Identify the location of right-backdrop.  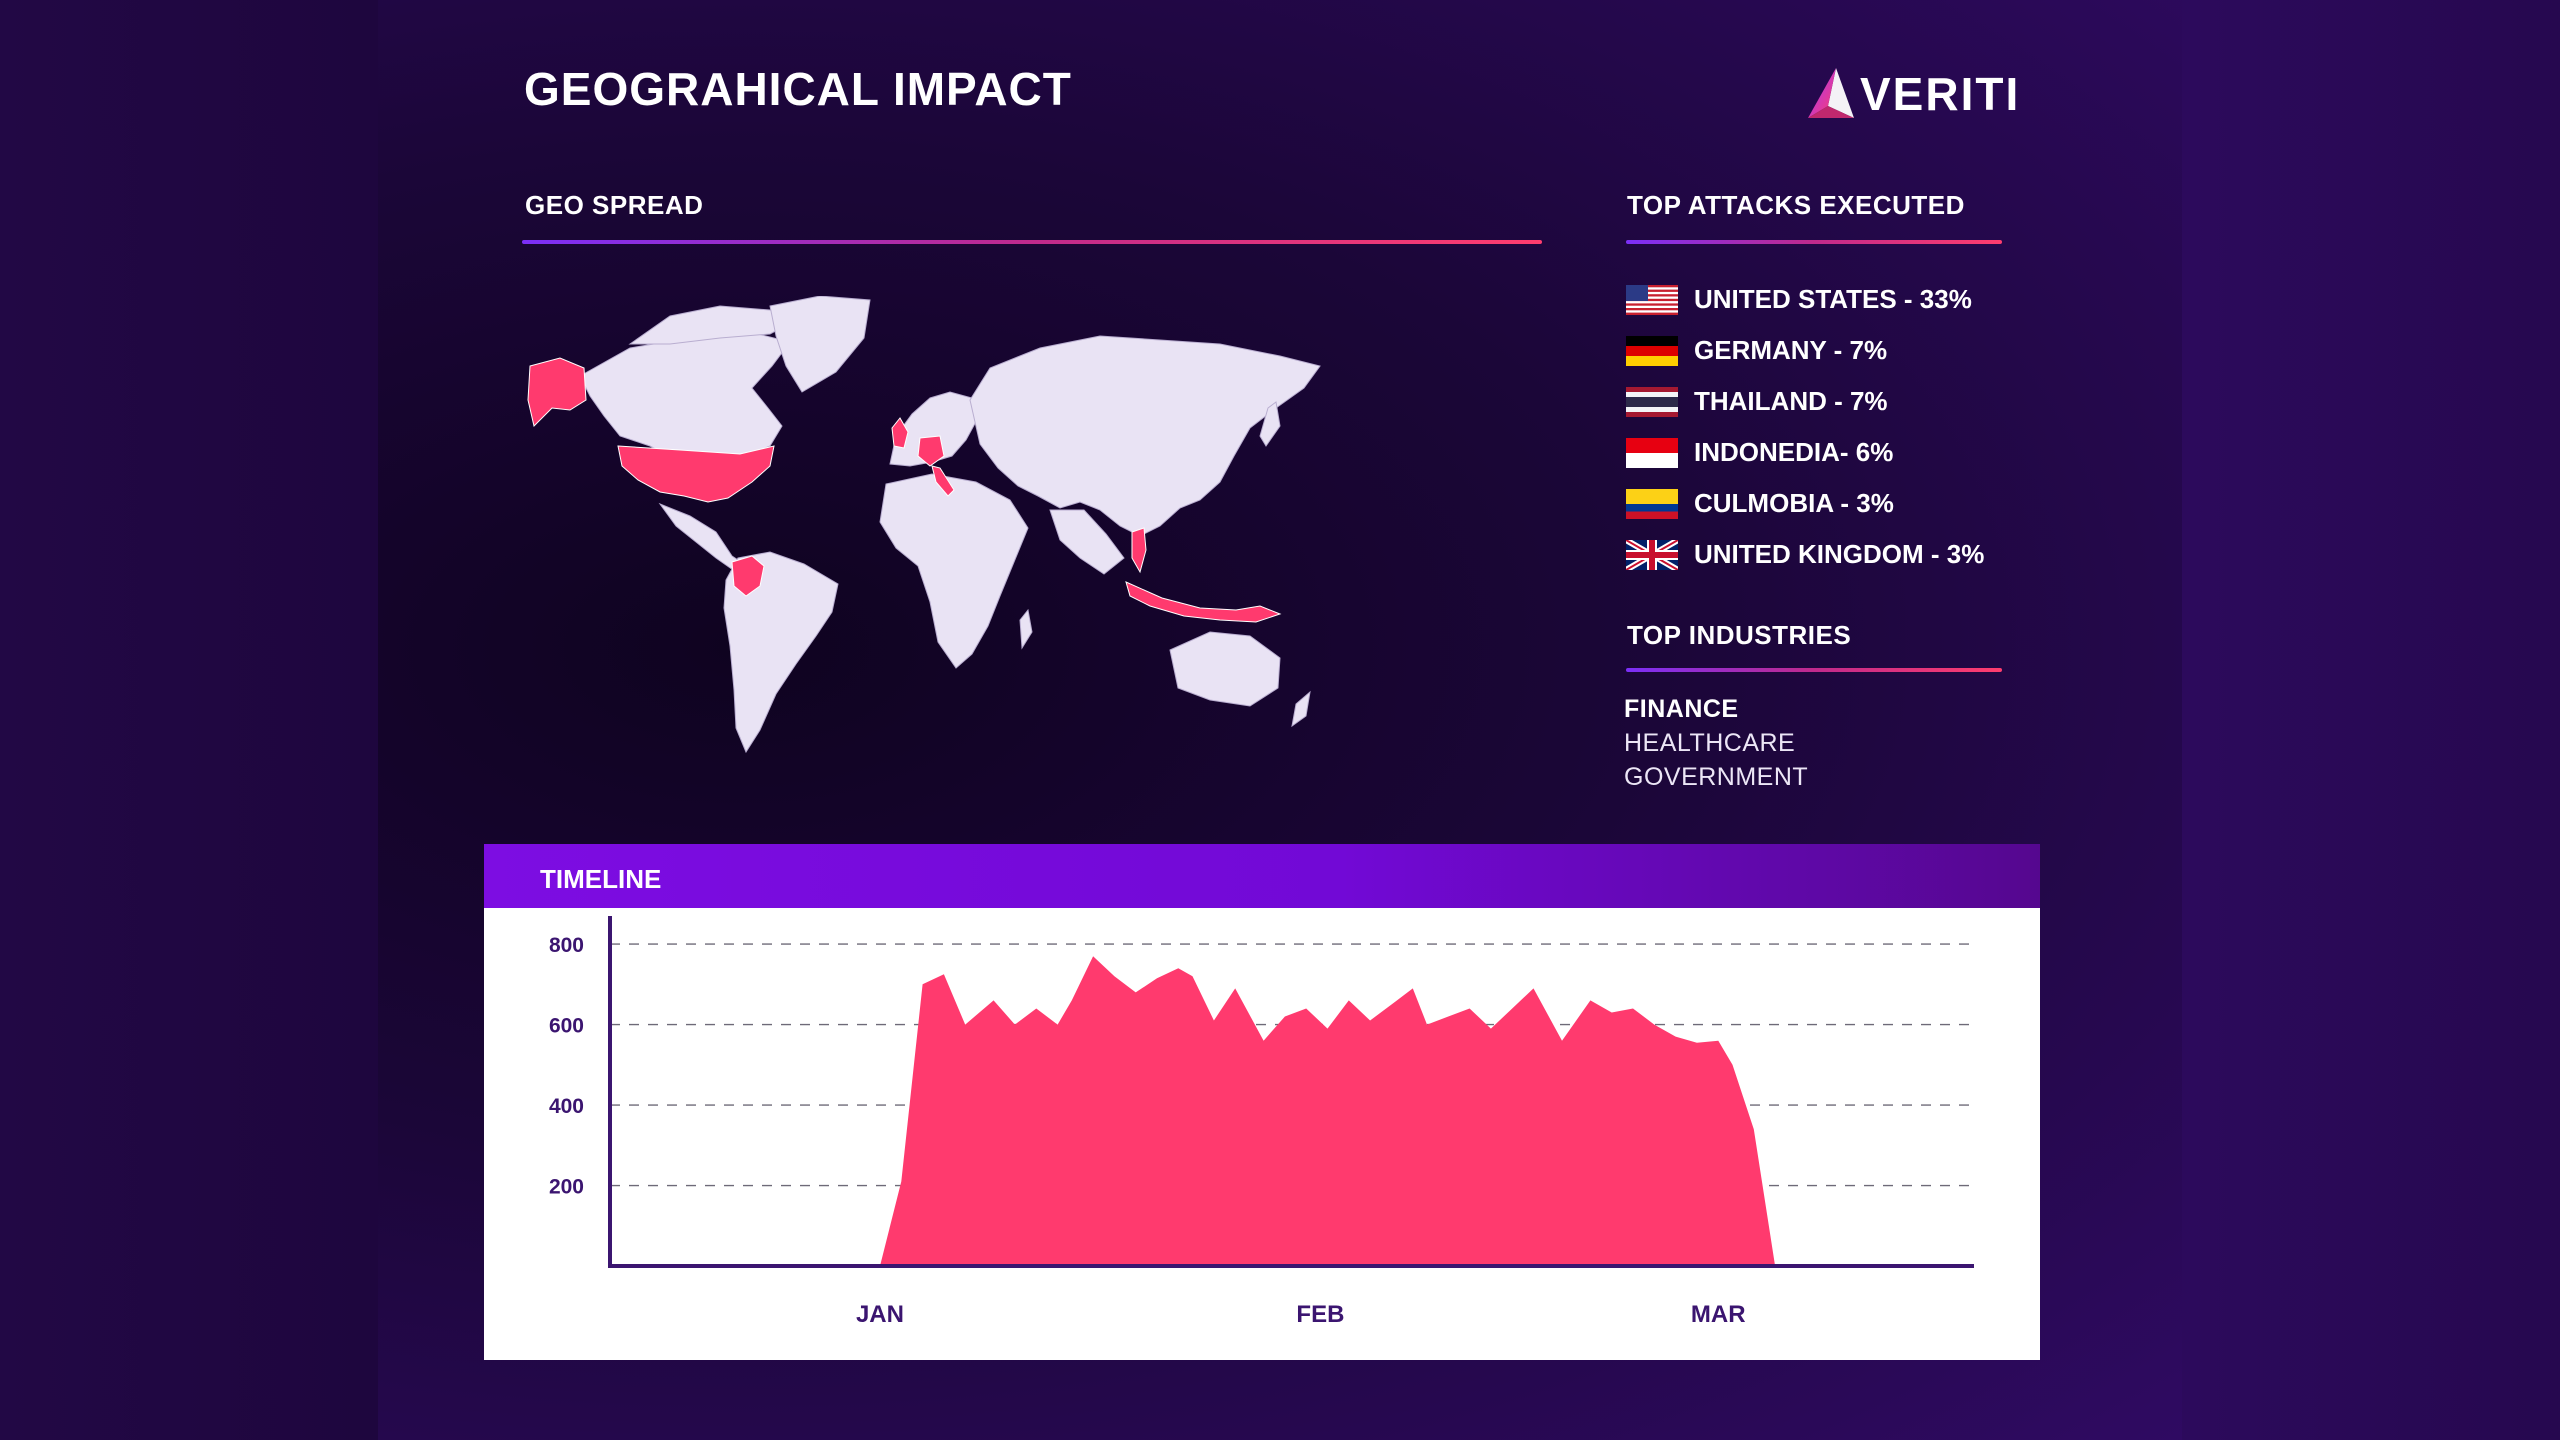
(2371, 720).